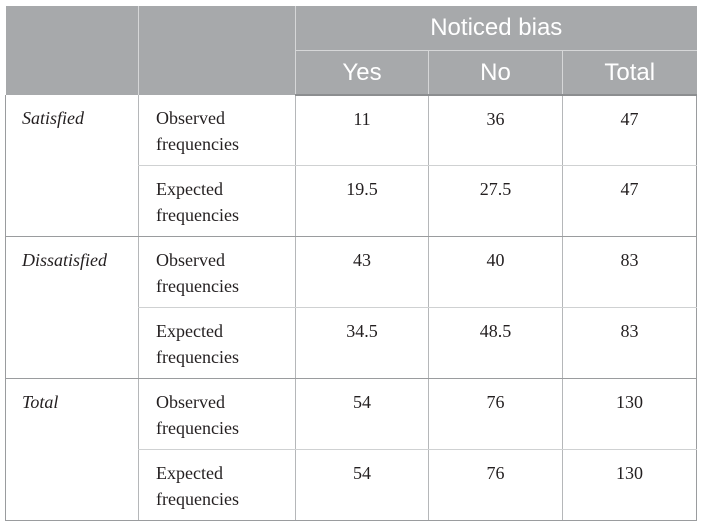 This screenshot has width=702, height=523. What do you see at coordinates (362, 272) in the screenshot?
I see `cell-yes: 43` at bounding box center [362, 272].